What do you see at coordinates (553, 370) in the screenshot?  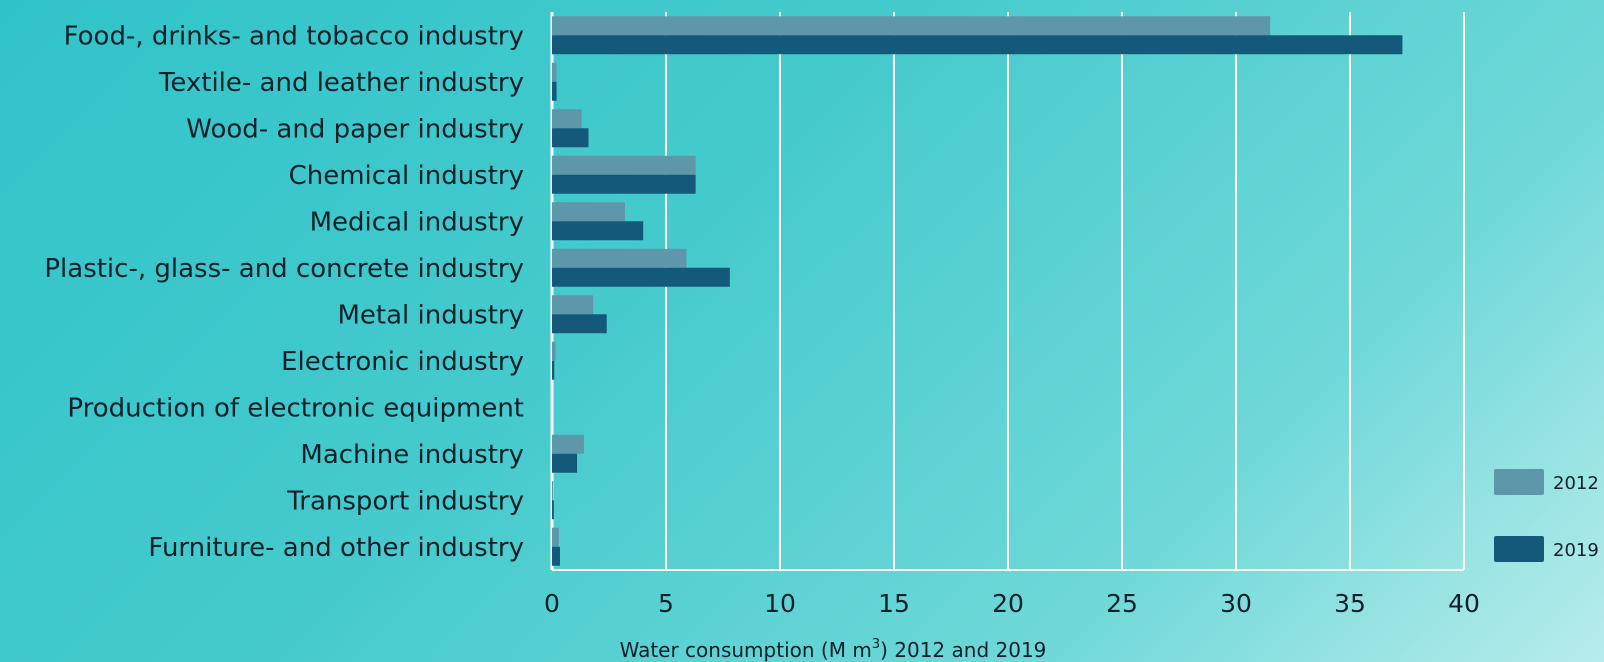 I see `bar-2019-electronic-industry` at bounding box center [553, 370].